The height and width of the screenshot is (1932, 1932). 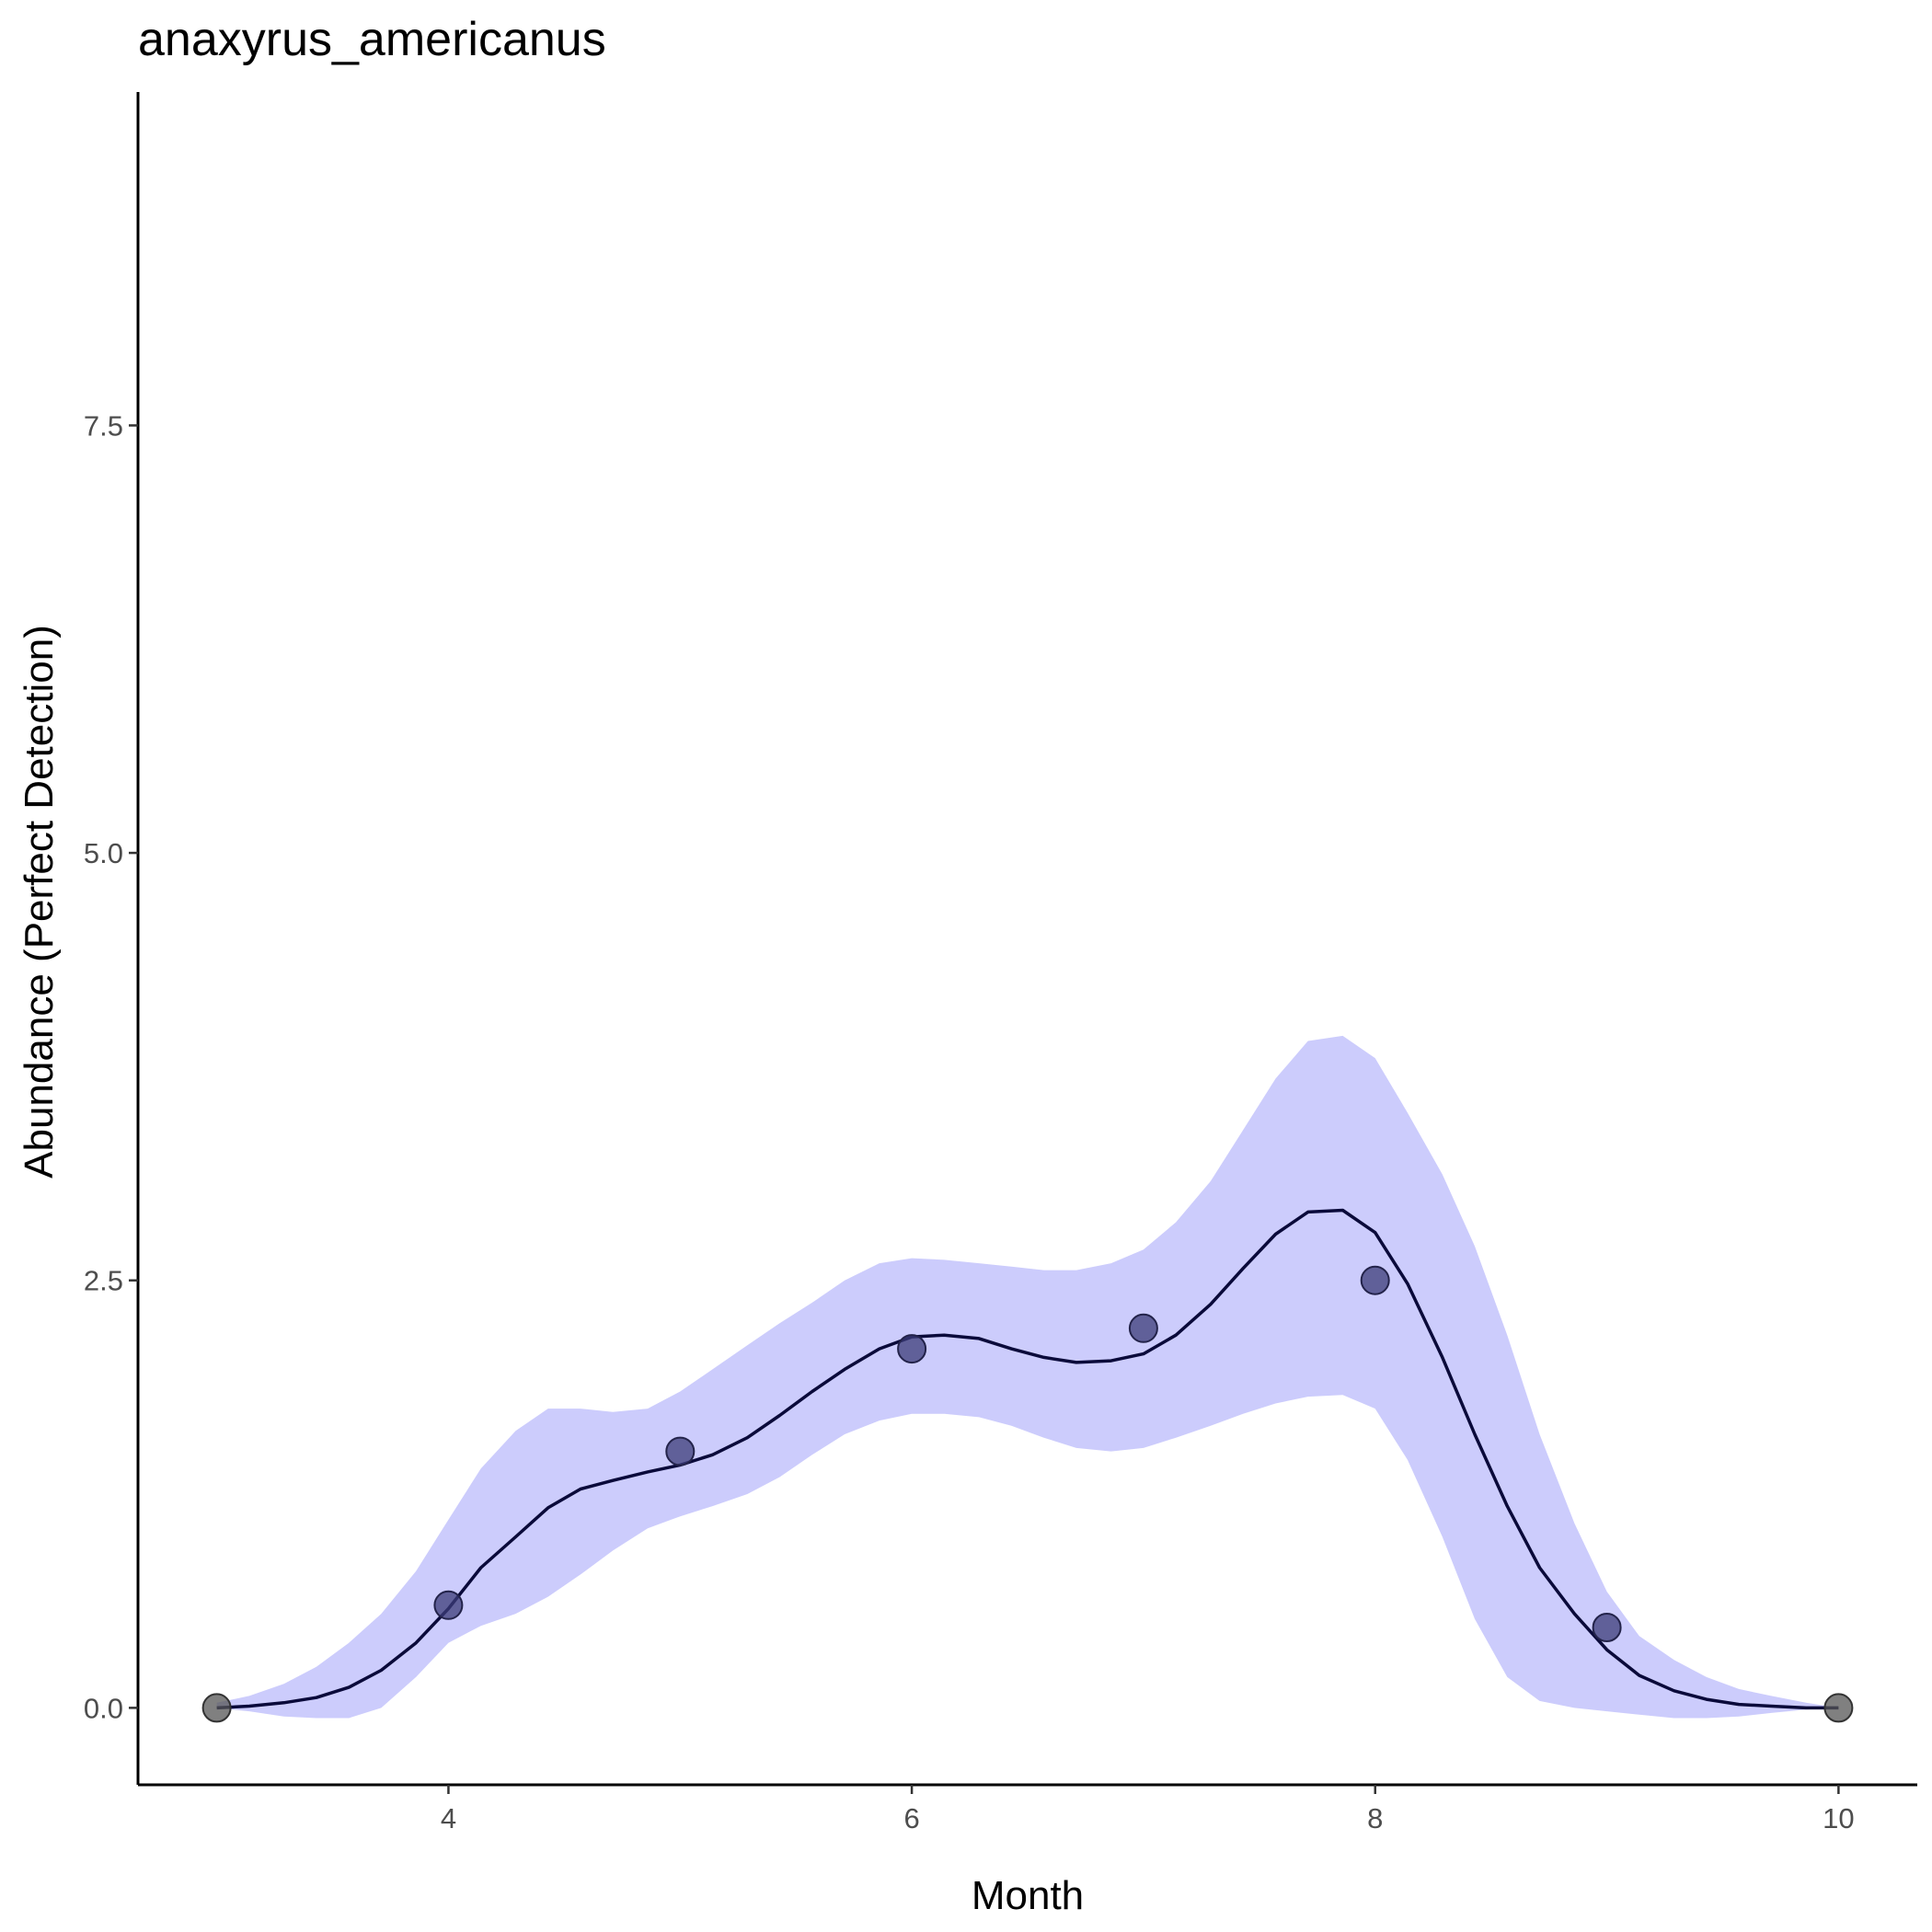 I want to click on x-axis-title: Month, so click(x=1028, y=1895).